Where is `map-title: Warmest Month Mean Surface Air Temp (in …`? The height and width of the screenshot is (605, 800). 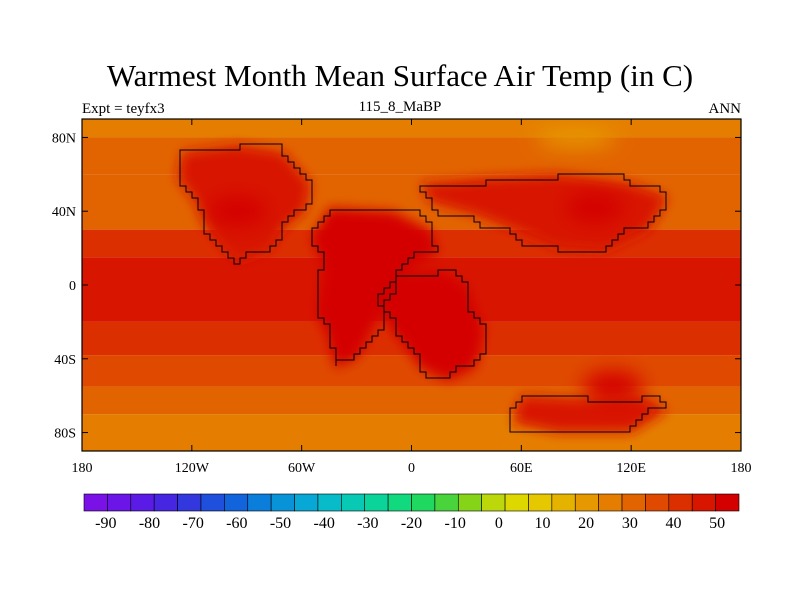
map-title: Warmest Month Mean Surface Air Temp (in … is located at coordinates (400, 75).